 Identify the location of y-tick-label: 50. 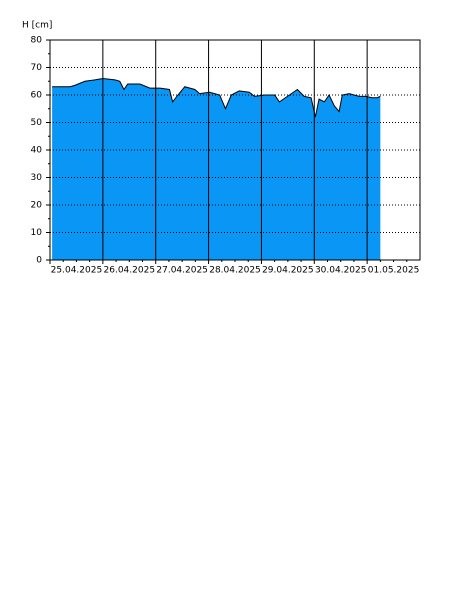
(37, 123).